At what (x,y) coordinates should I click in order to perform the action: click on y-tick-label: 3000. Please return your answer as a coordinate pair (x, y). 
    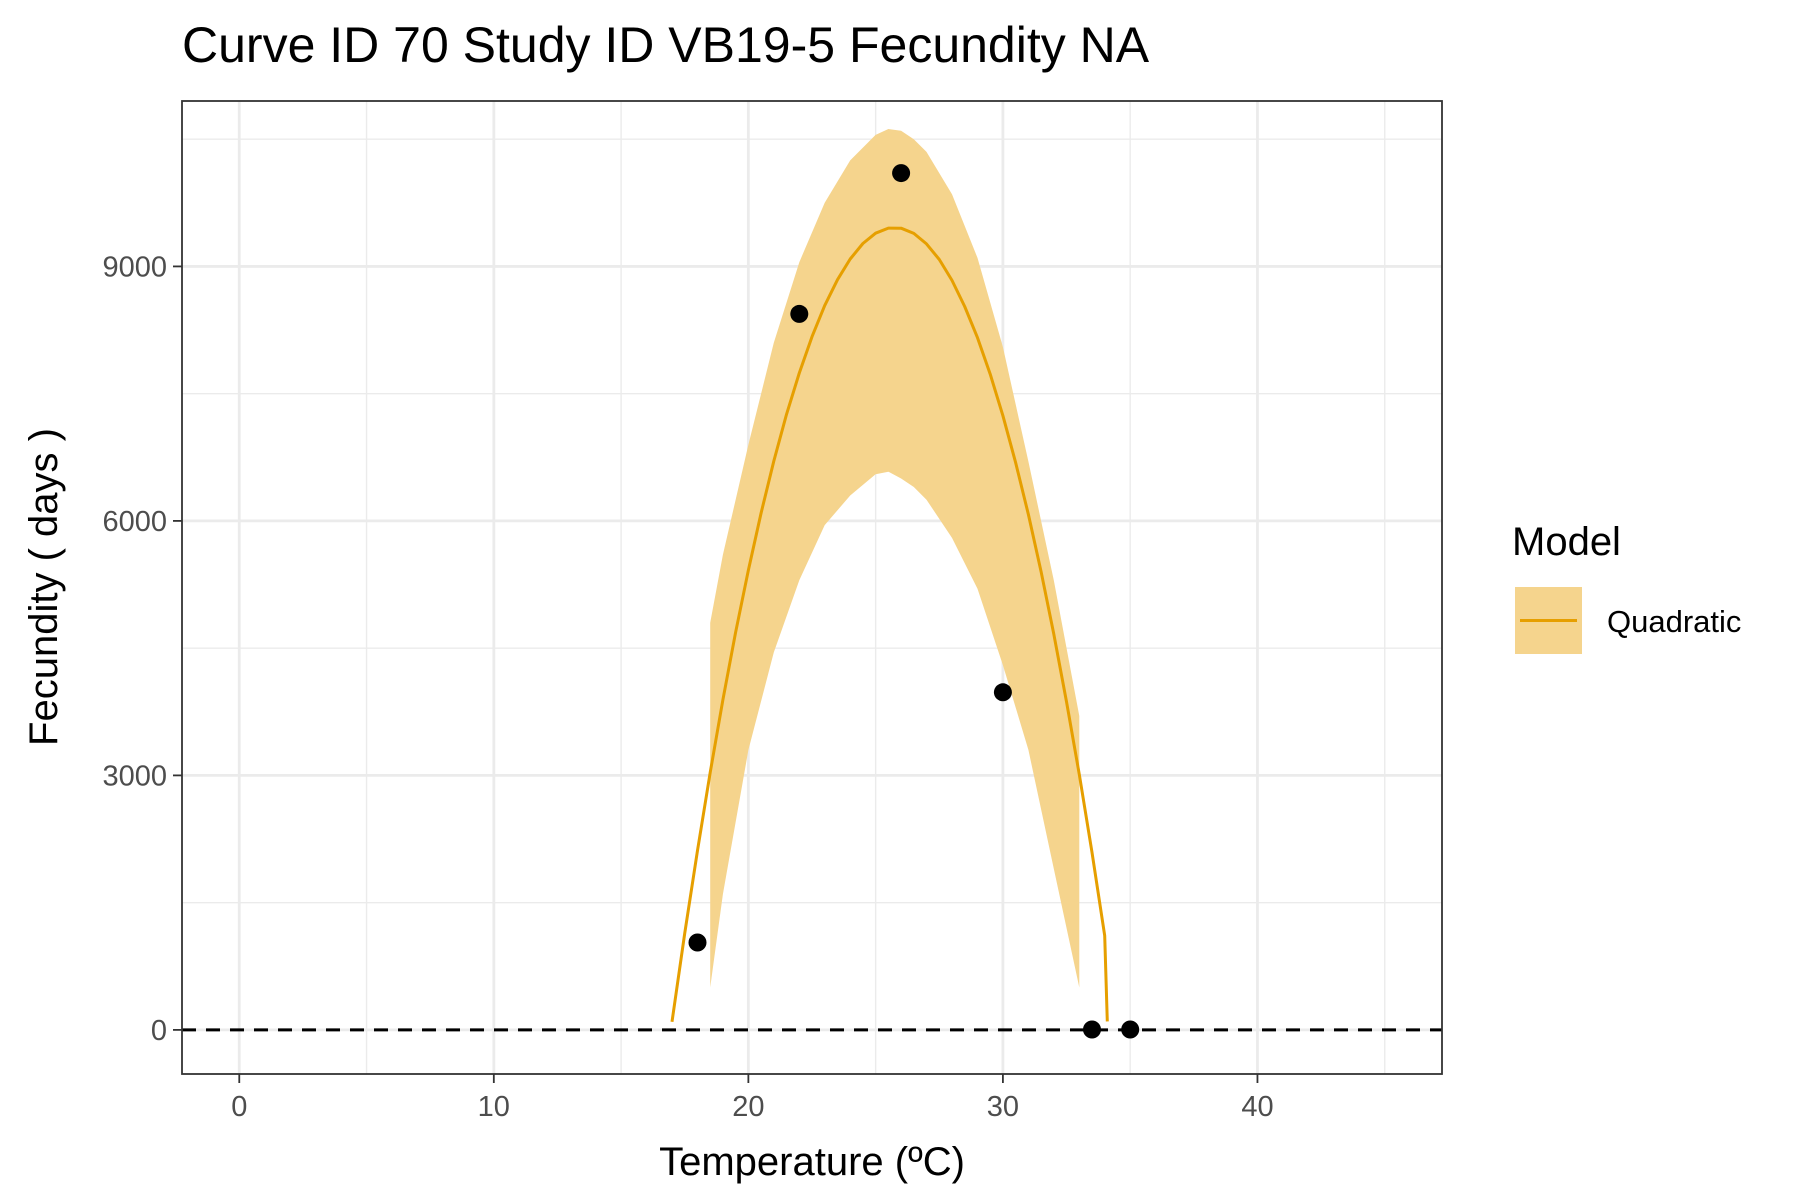
    Looking at the image, I should click on (134, 776).